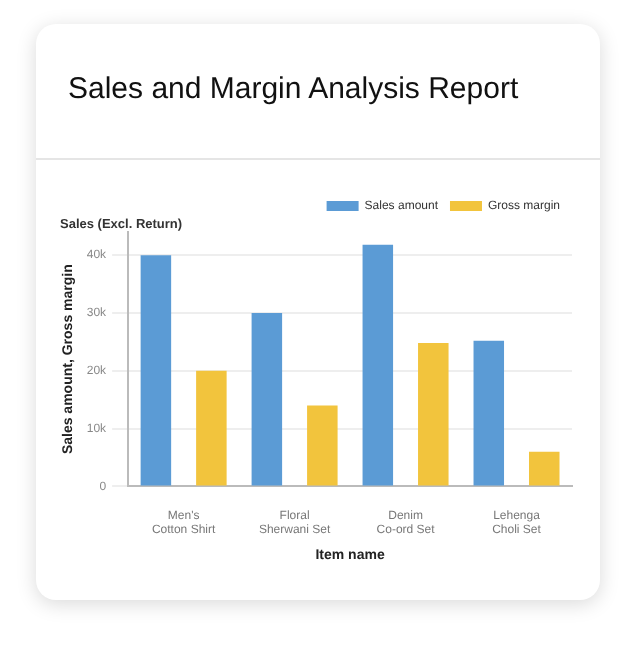 The height and width of the screenshot is (646, 636). I want to click on chart-title: Sales and Margin Analysis Report, so click(293, 89).